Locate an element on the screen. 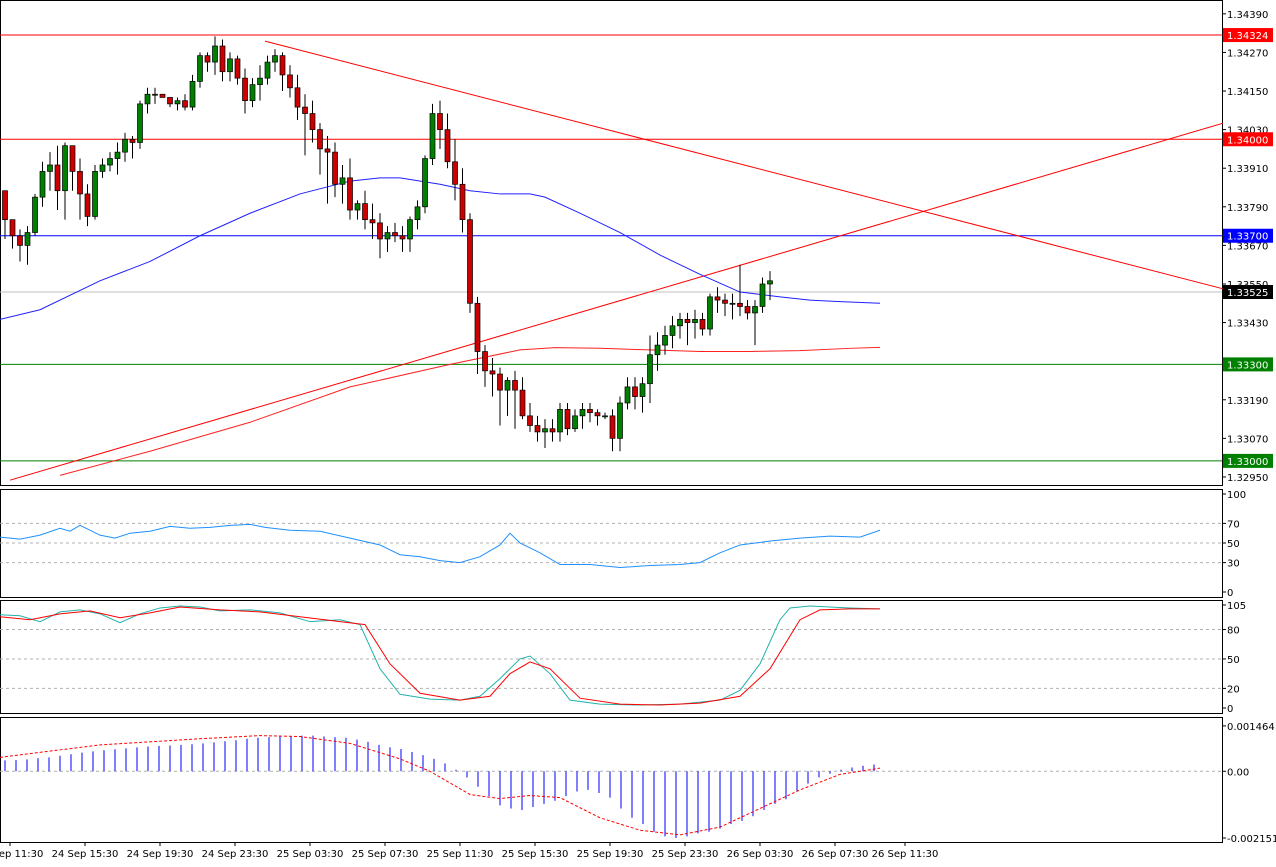 This screenshot has width=1276, height=867. time-tick-label: 24 Sep 15:30 is located at coordinates (85, 854).